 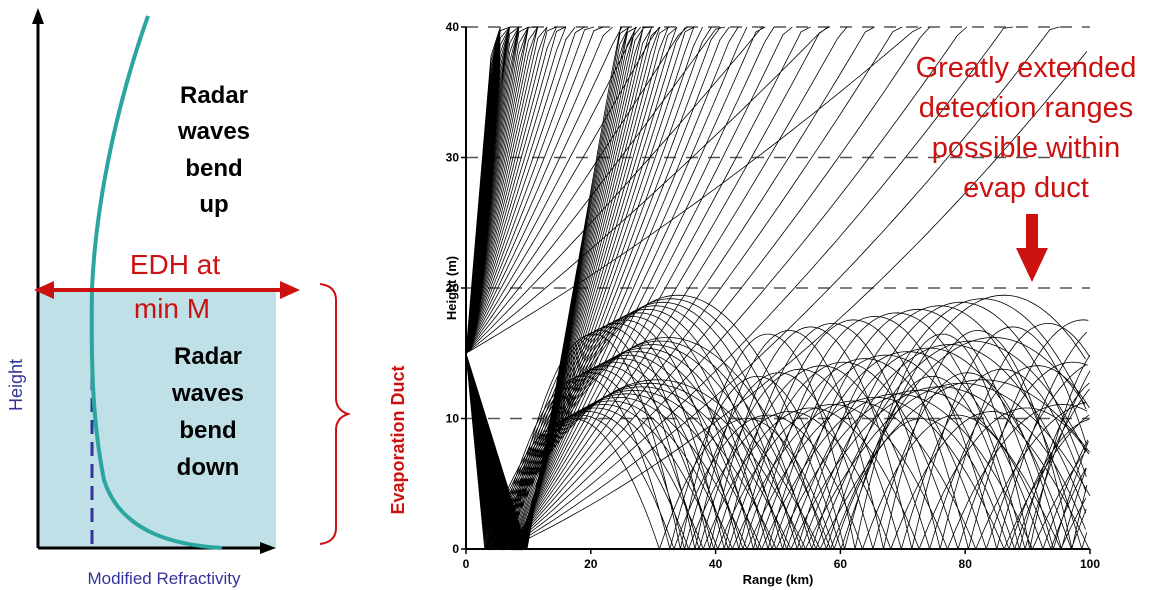 I want to click on y-tick-label-20: 20, so click(x=453, y=288).